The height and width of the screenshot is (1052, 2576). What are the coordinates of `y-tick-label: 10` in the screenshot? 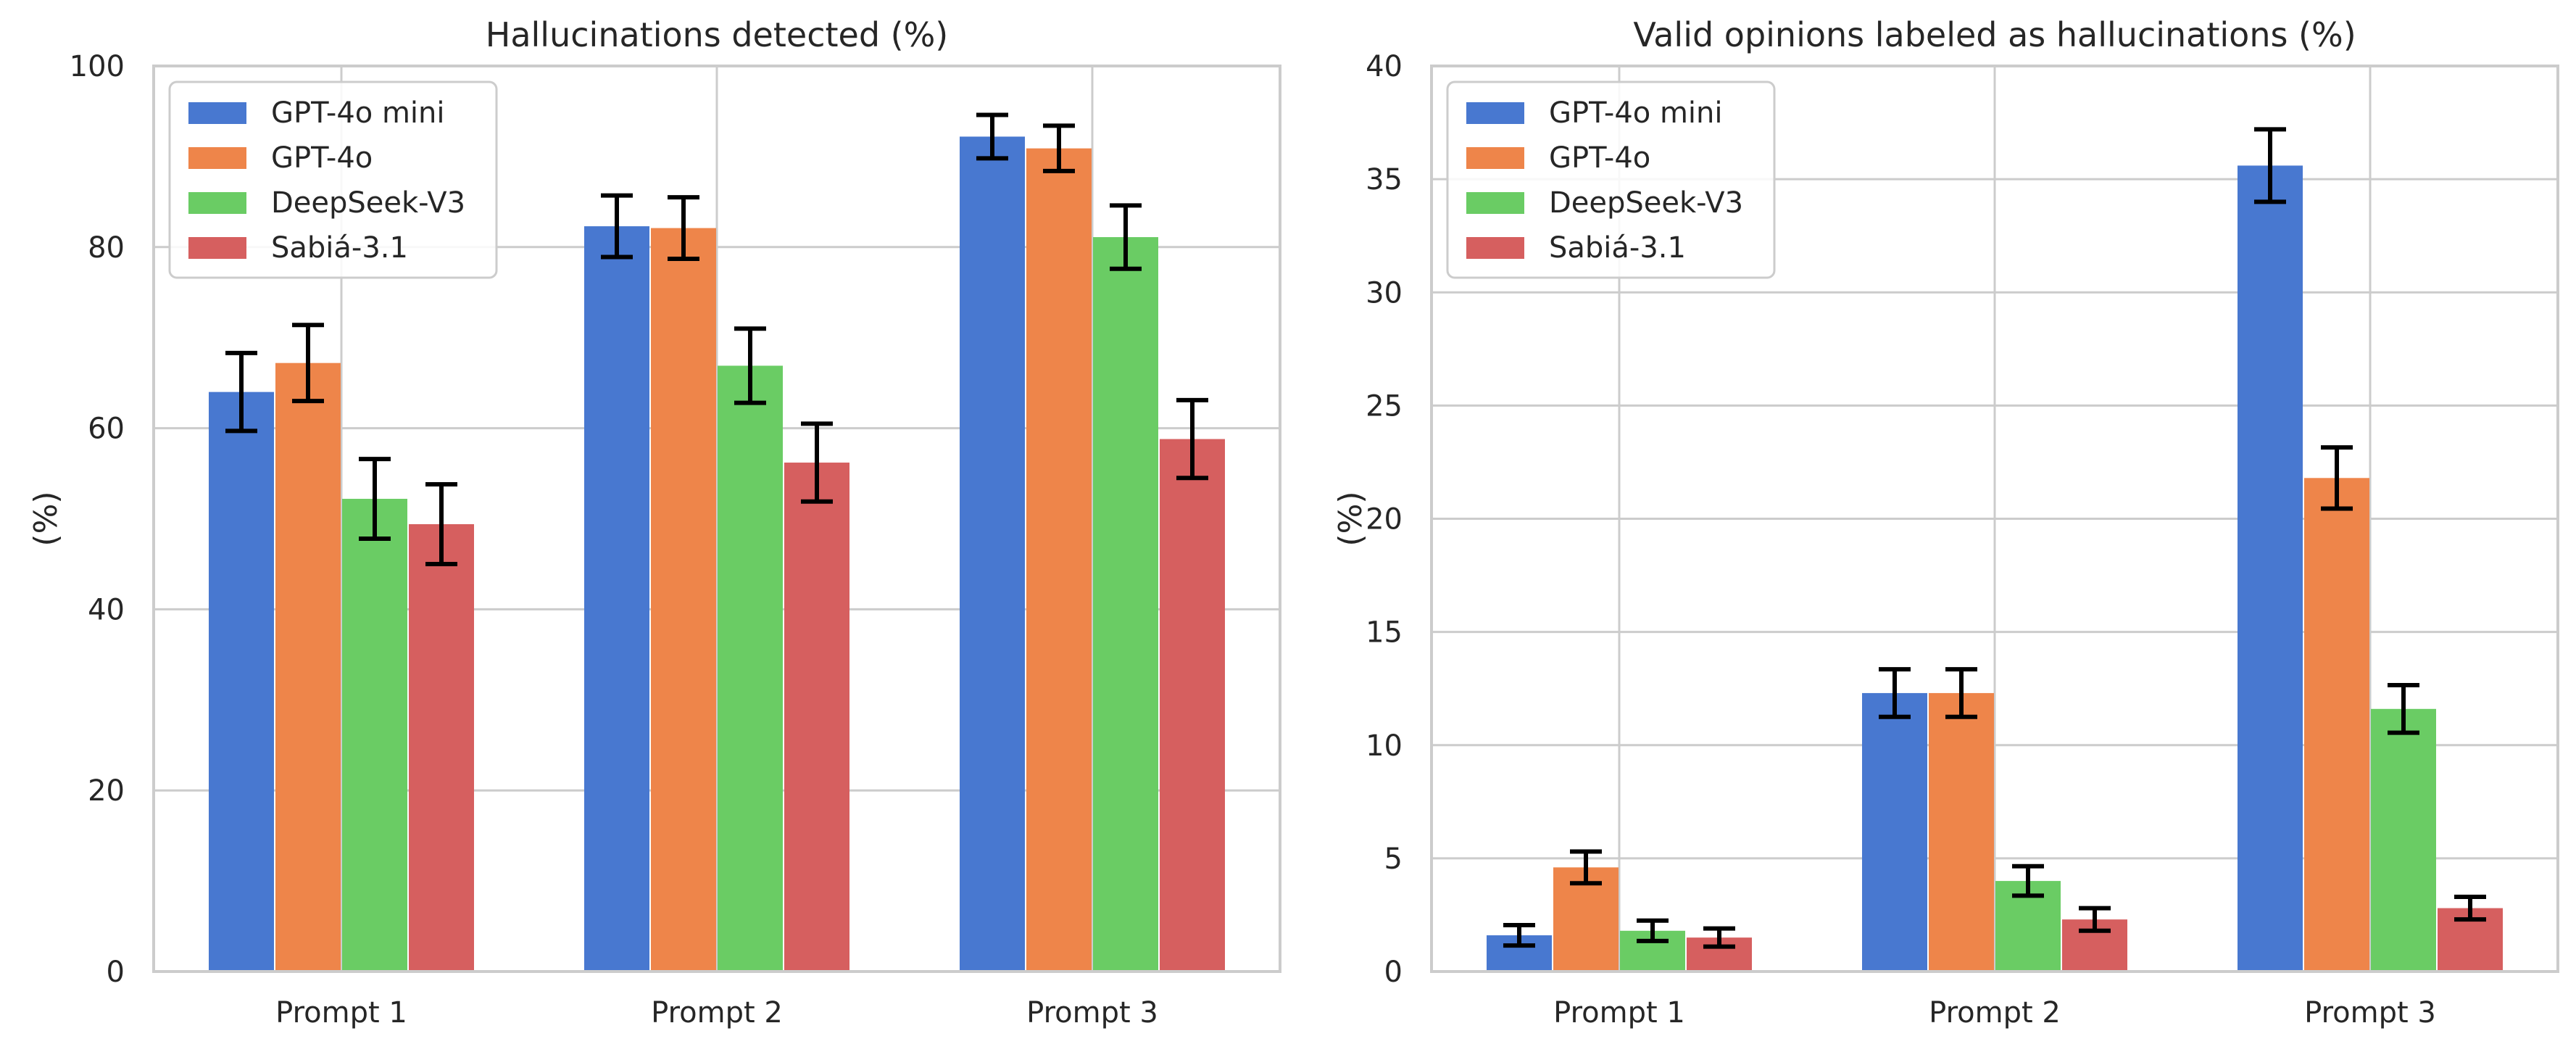 It's located at (1384, 746).